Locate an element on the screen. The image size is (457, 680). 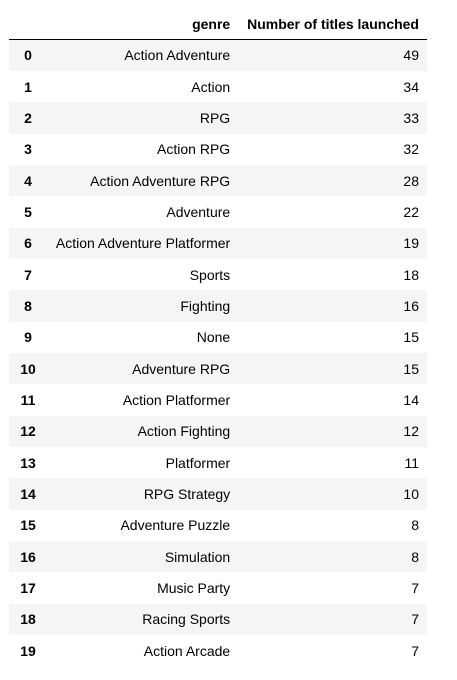
titles-count-cell: 16 is located at coordinates (411, 305).